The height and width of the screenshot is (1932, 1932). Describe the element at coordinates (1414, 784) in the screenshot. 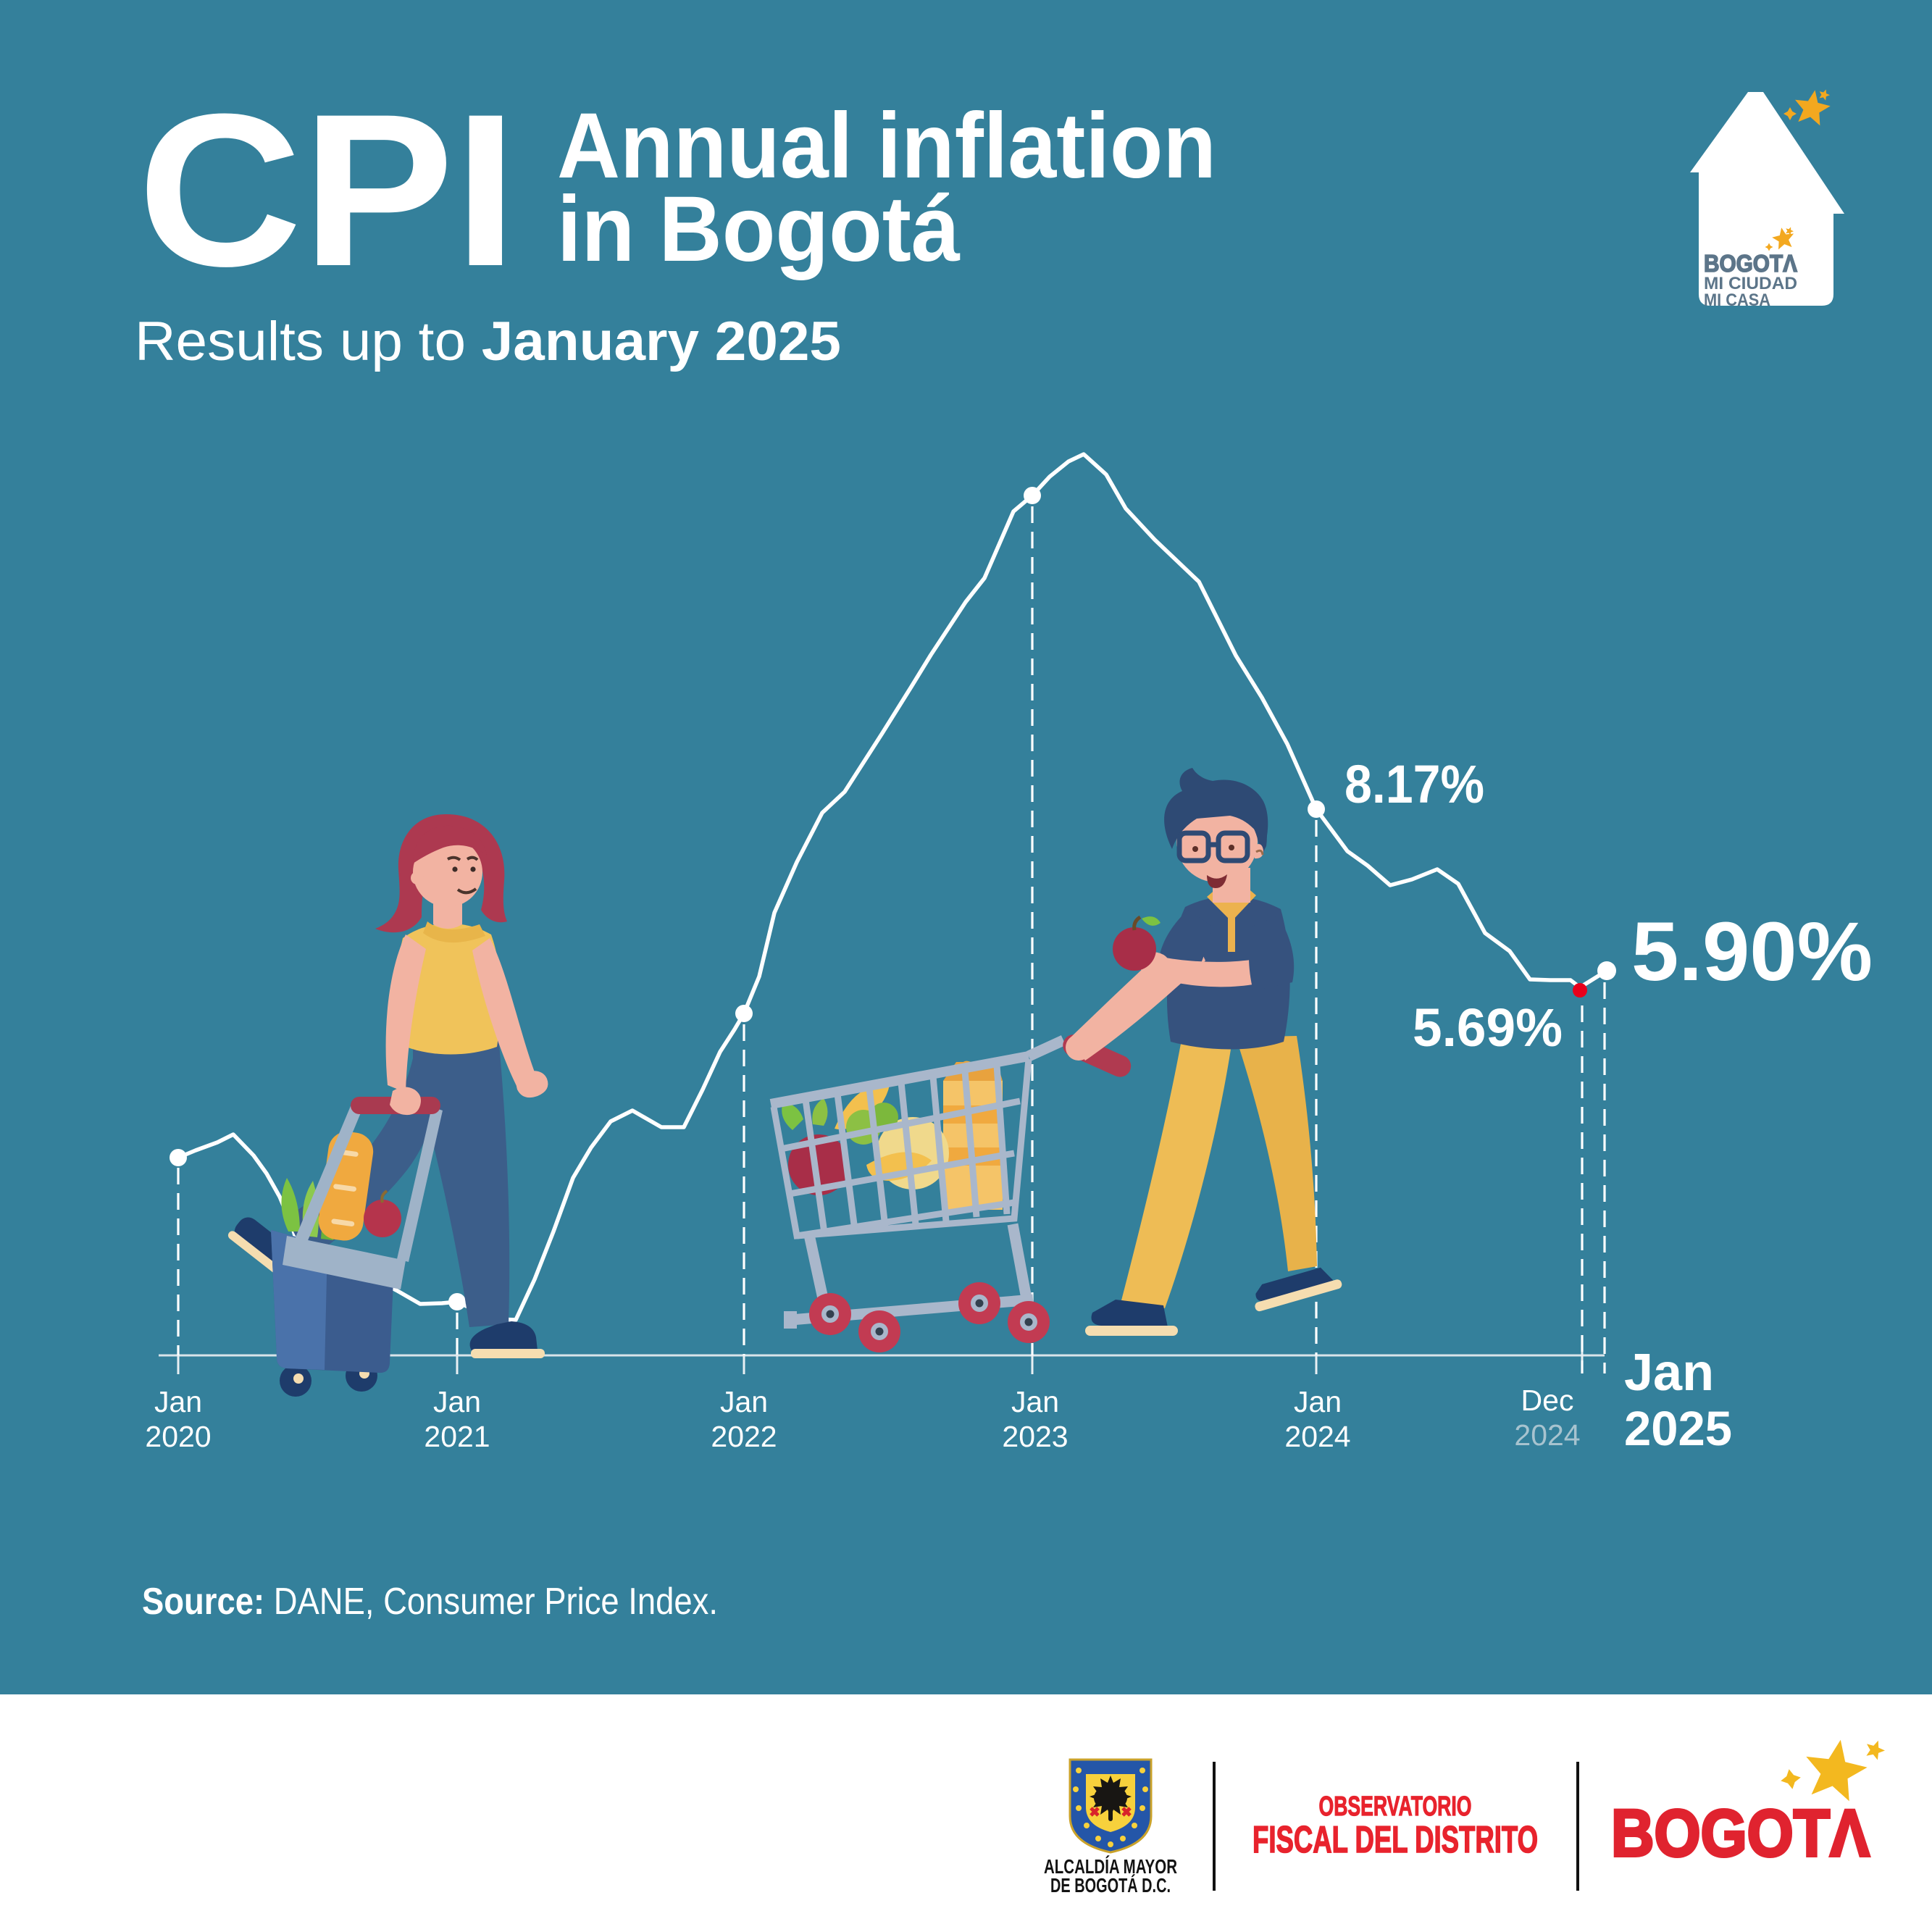

I see `svg-text: 8.17%` at that location.